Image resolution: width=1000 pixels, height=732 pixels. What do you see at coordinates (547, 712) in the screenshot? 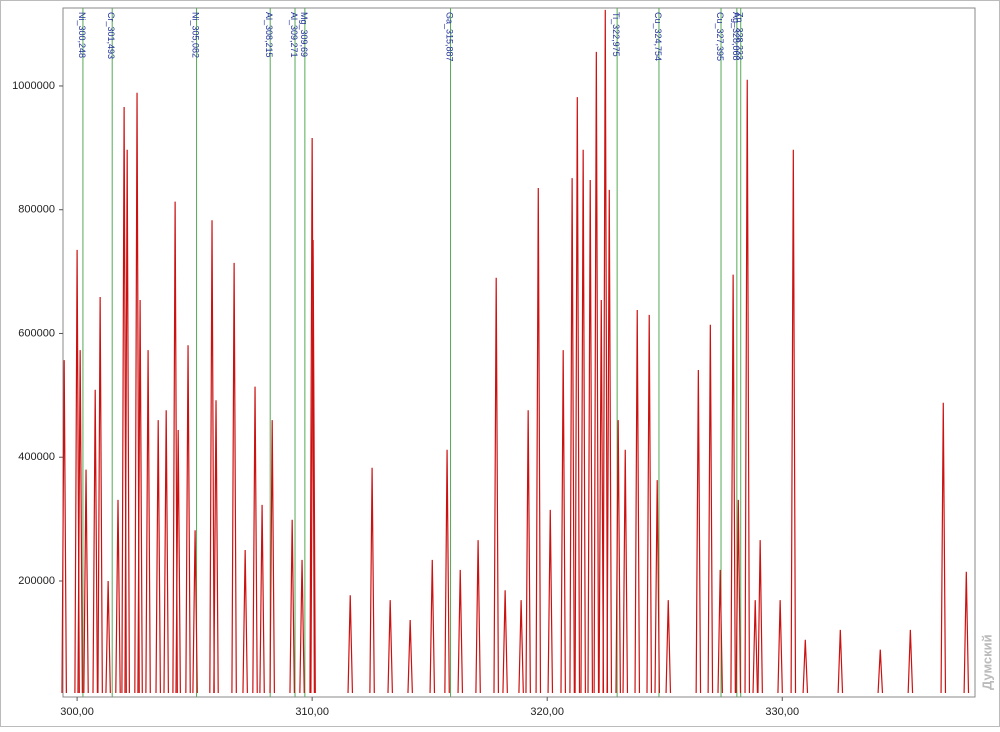
I see `x-tick-label: 320,00` at bounding box center [547, 712].